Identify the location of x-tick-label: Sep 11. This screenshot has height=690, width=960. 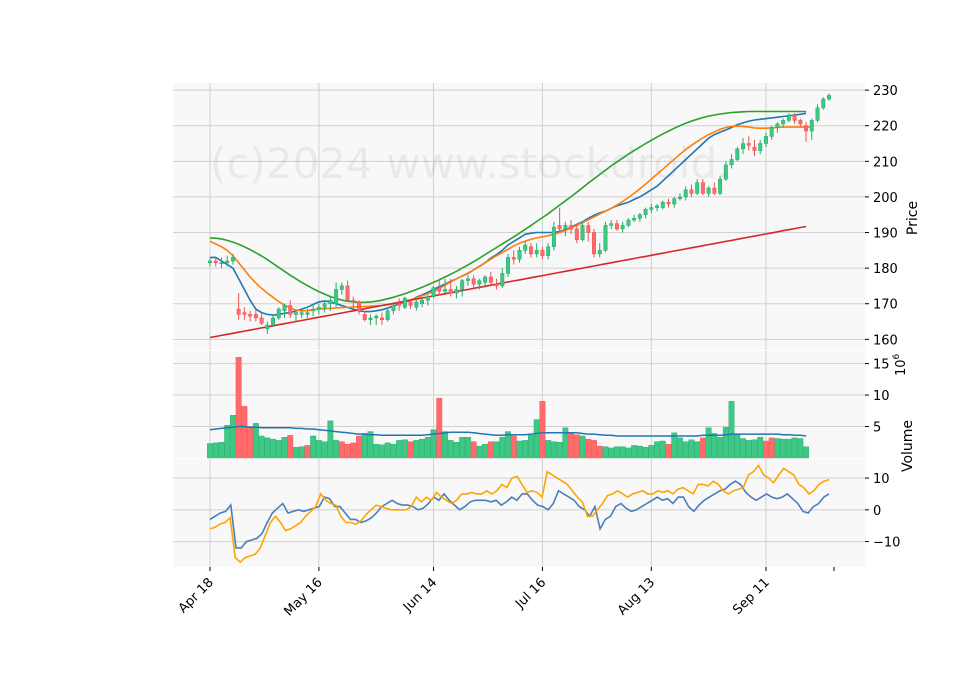
(751, 596).